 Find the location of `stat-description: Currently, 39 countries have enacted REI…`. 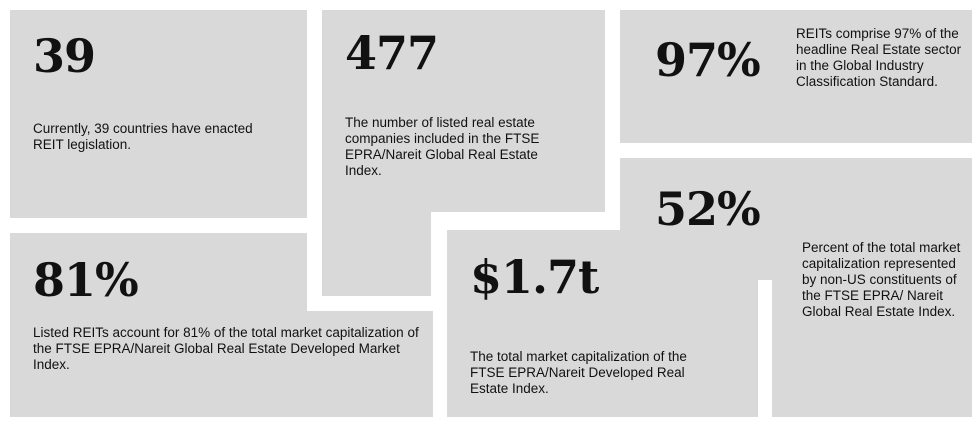

stat-description: Currently, 39 countries have enacted REI… is located at coordinates (143, 136).